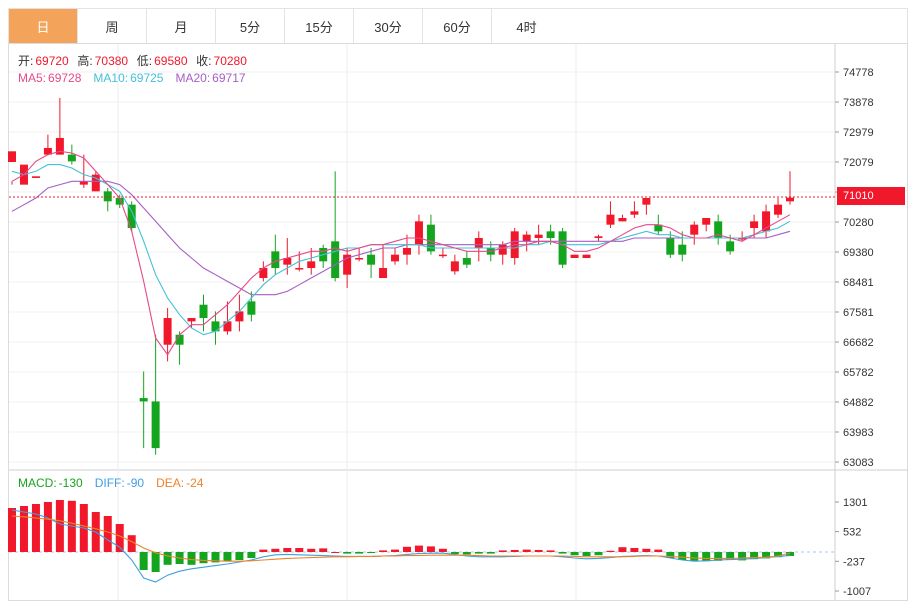  What do you see at coordinates (230, 61) in the screenshot?
I see `close-value: 70280` at bounding box center [230, 61].